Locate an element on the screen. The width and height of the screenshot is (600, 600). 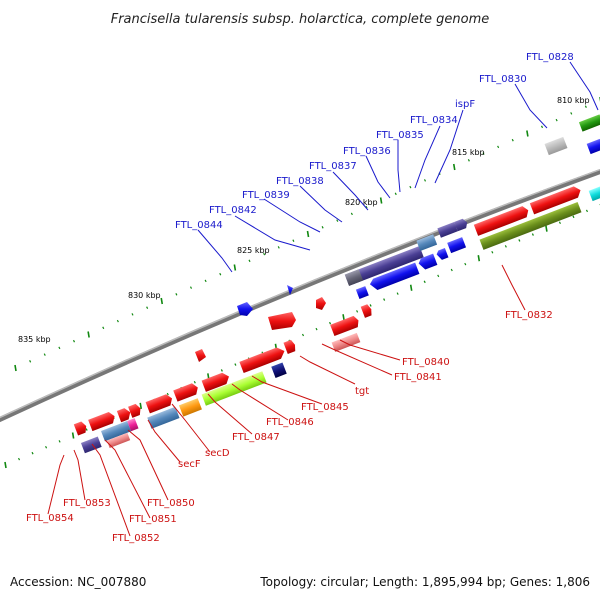
gene-label: ispF is located at coordinates (465, 104).